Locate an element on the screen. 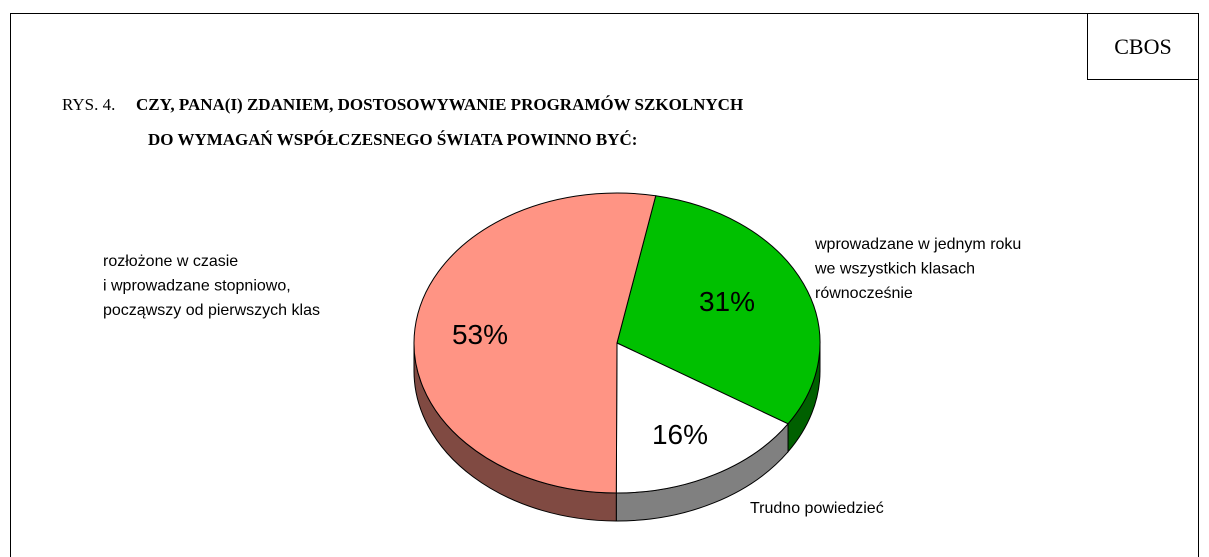 This screenshot has width=1209, height=557. category-label: rozłożone w czasie is located at coordinates (170, 261).